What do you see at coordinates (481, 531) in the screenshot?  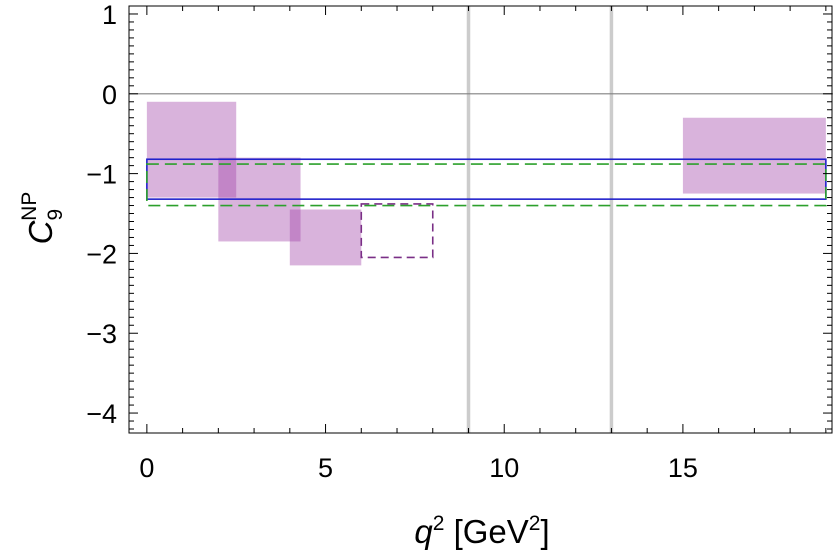 I see `x-axis-title: q2 [GeV2]` at bounding box center [481, 531].